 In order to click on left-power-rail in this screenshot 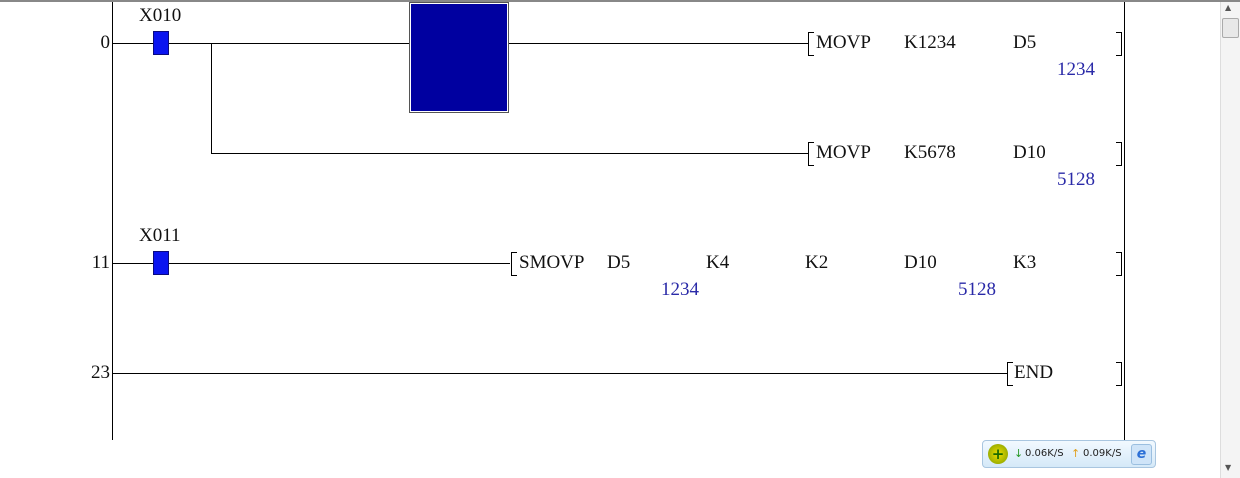, I will do `click(112, 221)`.